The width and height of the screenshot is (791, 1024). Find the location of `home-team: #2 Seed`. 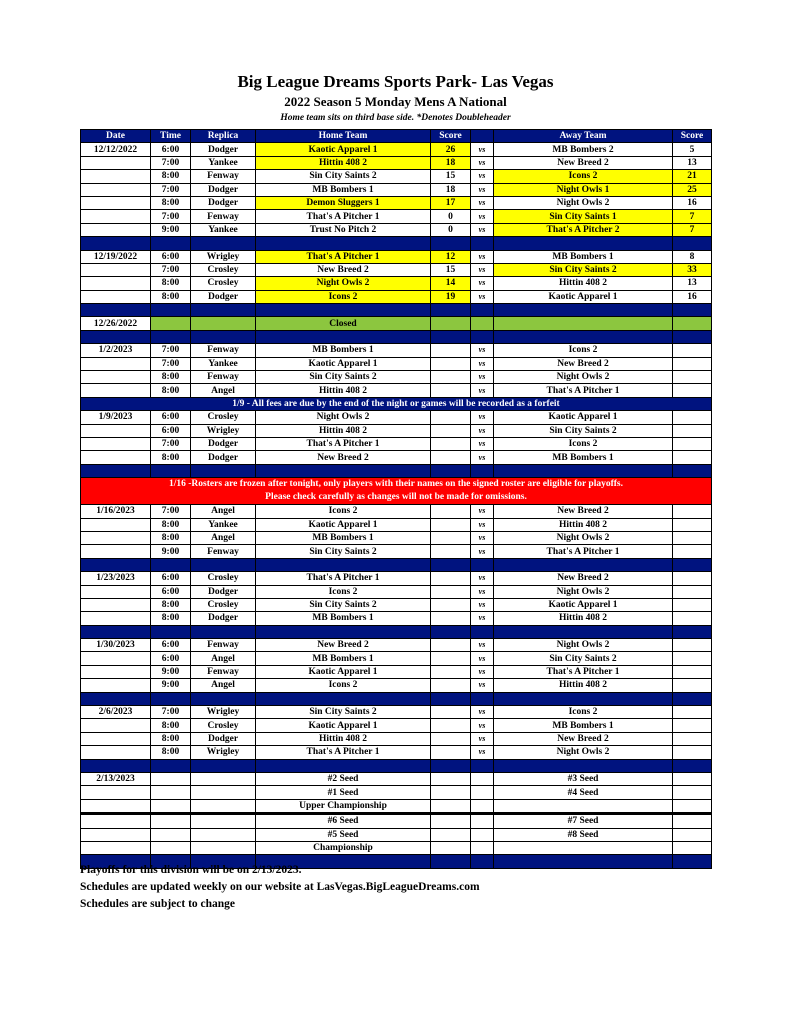

home-team: #2 Seed is located at coordinates (343, 779).